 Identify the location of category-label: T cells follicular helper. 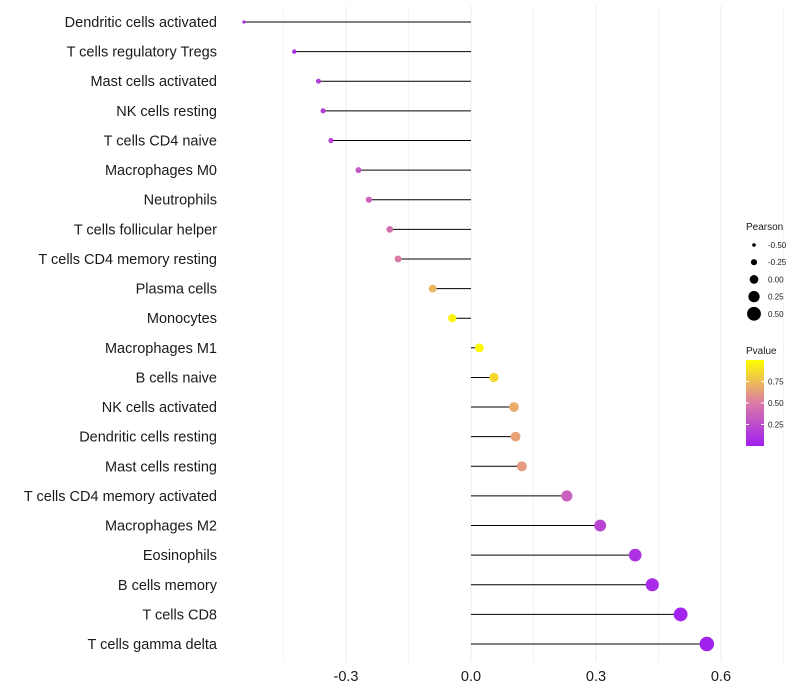
(145, 230).